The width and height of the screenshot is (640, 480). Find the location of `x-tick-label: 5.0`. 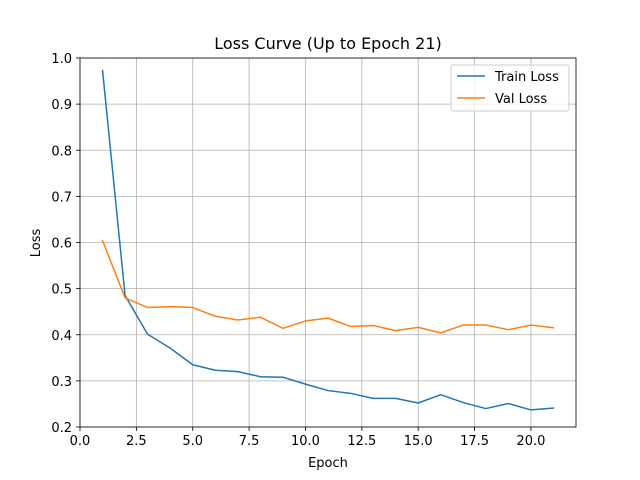

x-tick-label: 5.0 is located at coordinates (192, 441).